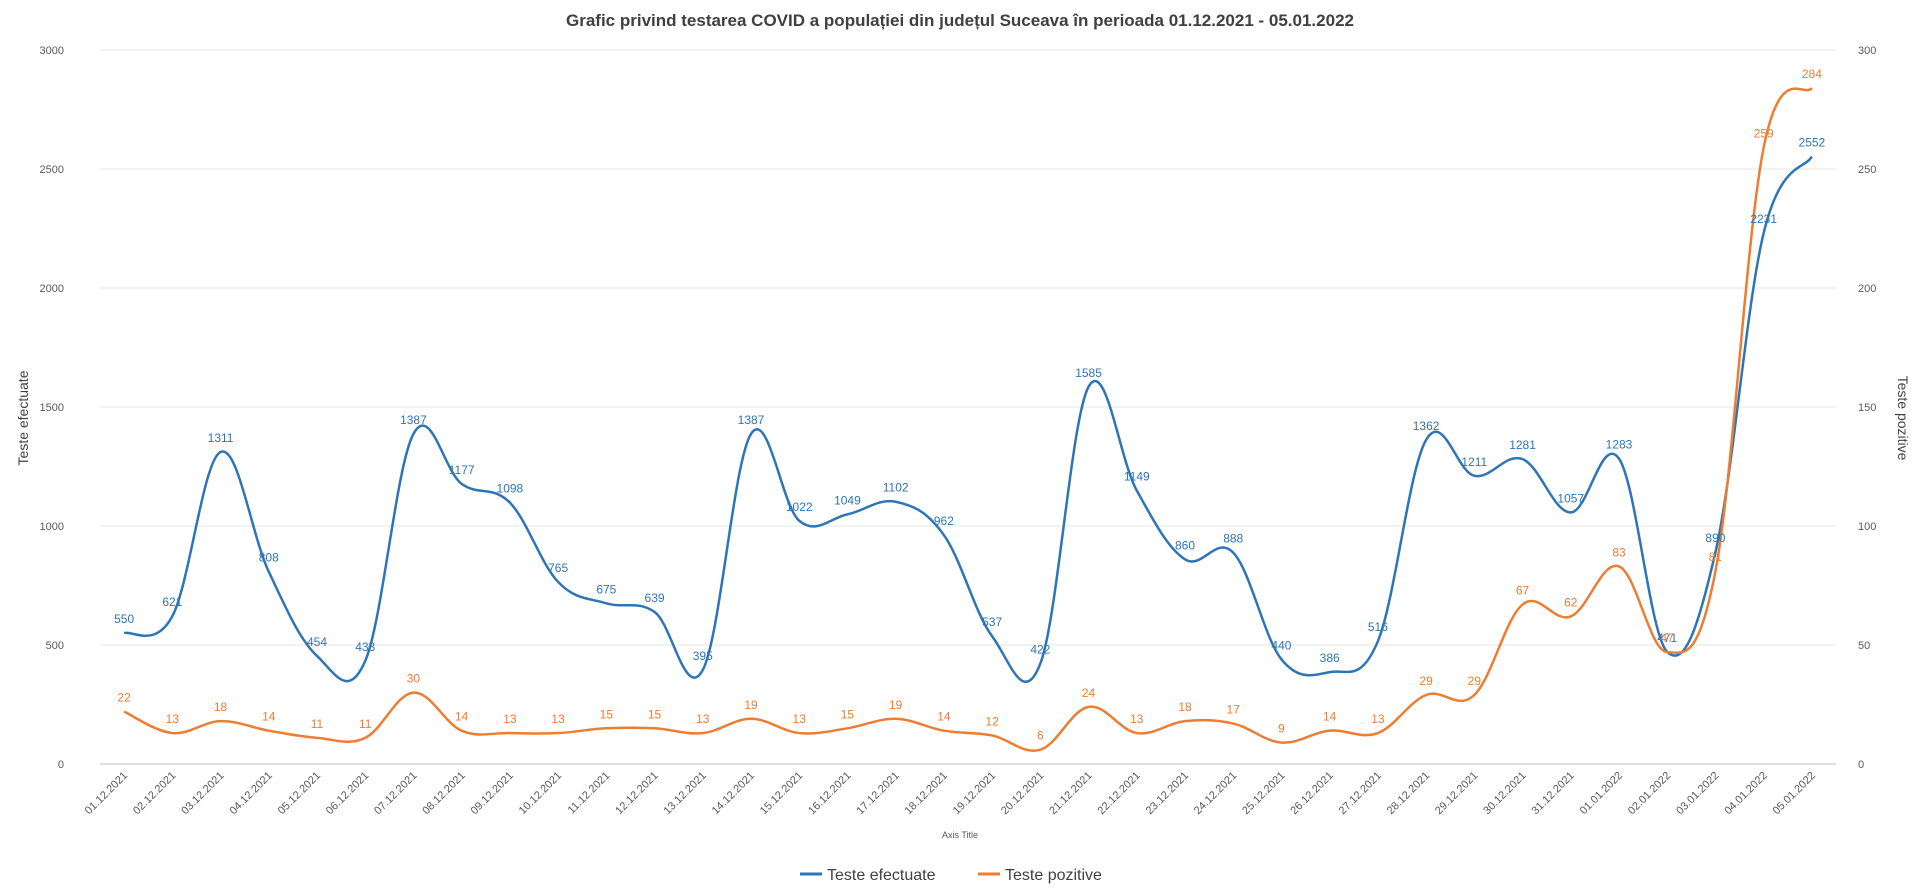 The image size is (1920, 896). I want to click on x-tick-label: 03.12.2021, so click(202, 793).